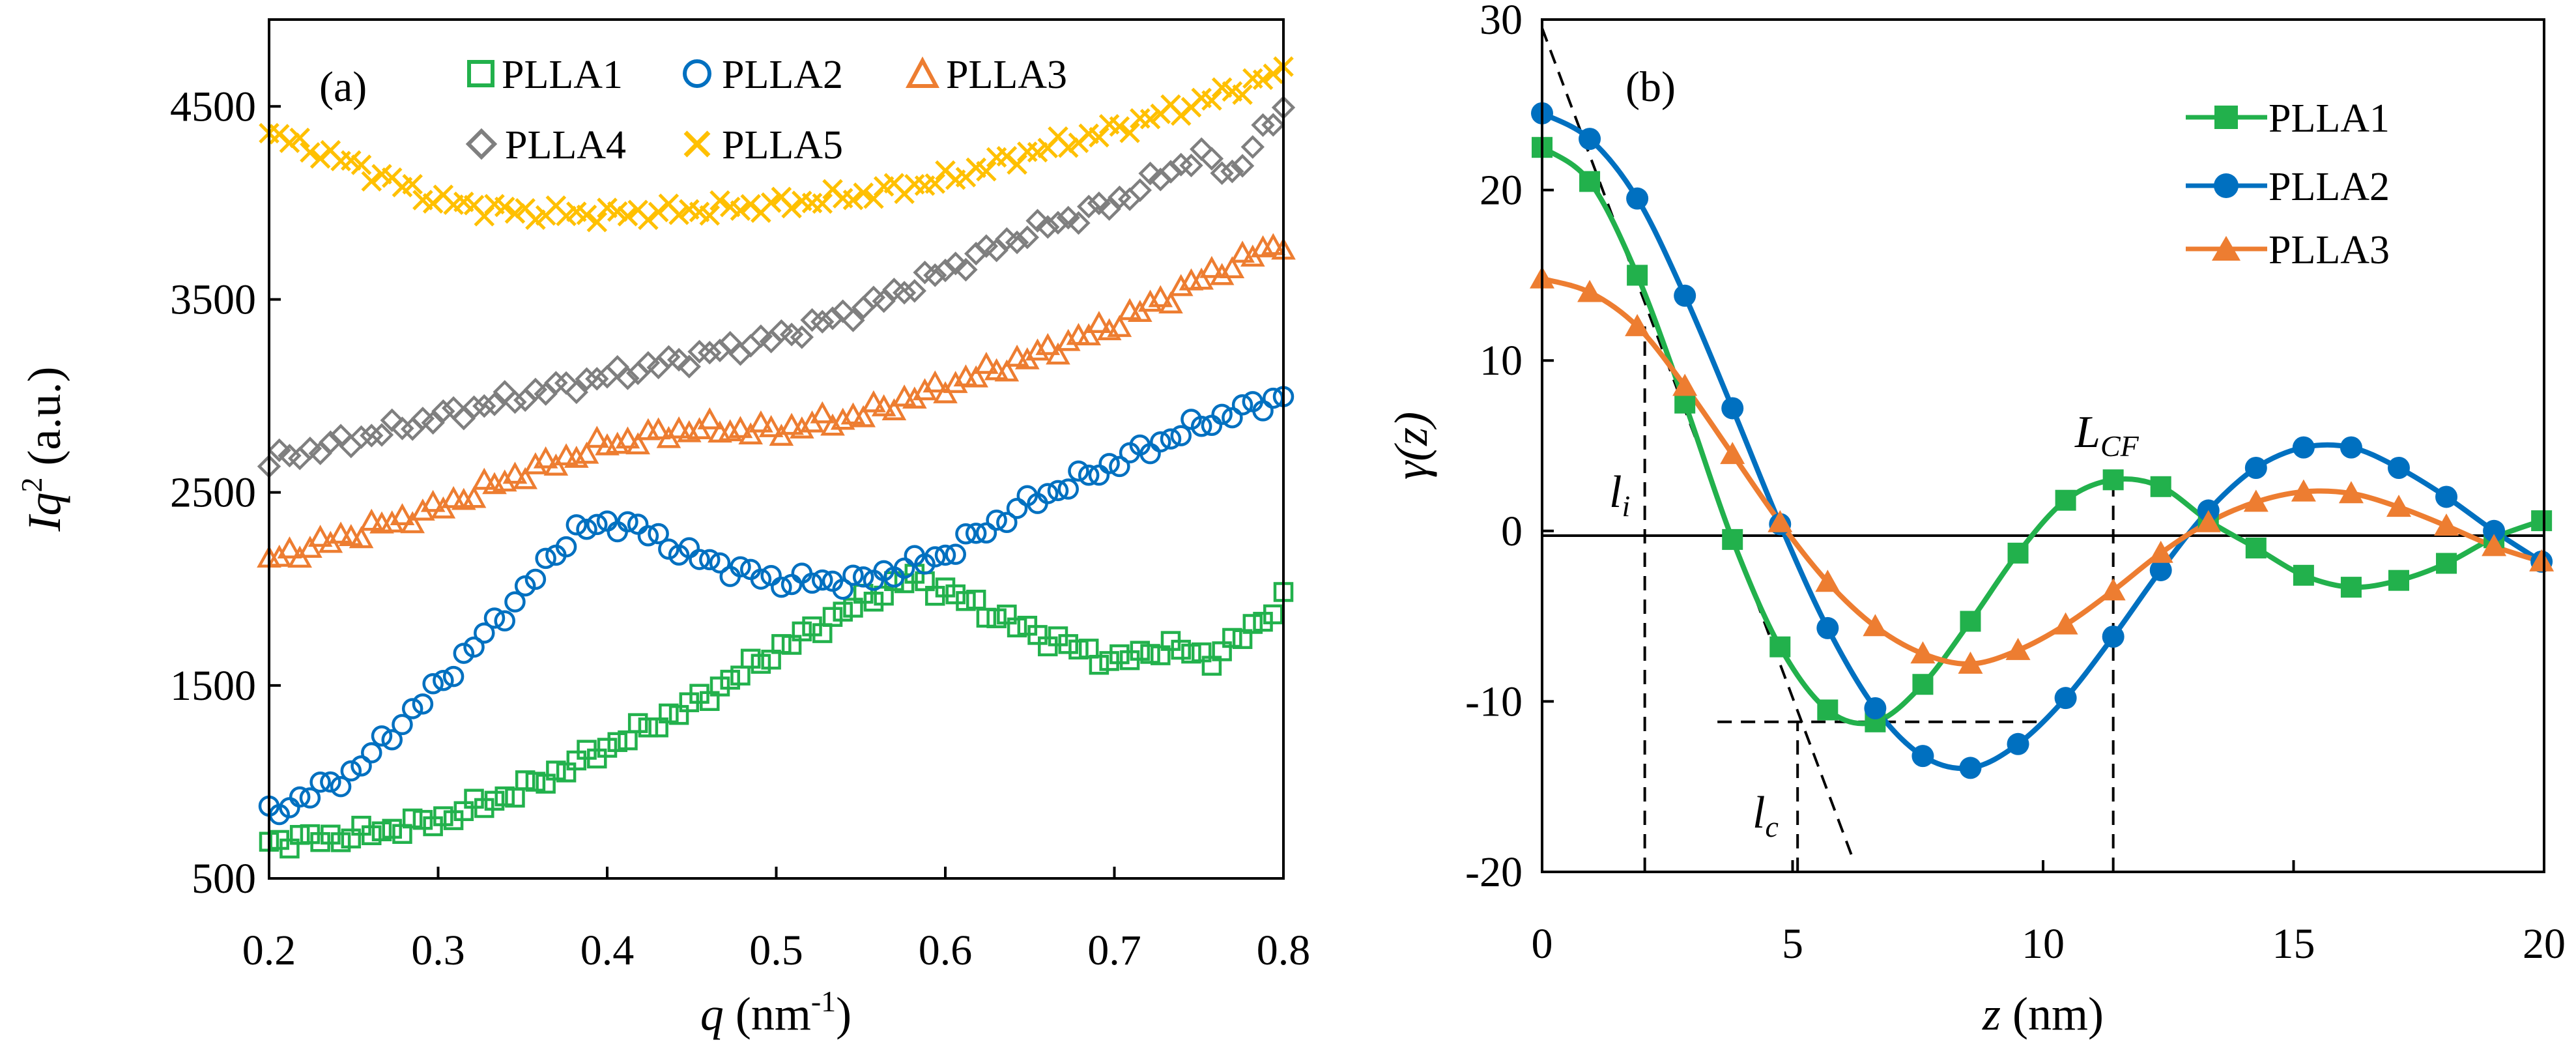 Image resolution: width=2576 pixels, height=1055 pixels. What do you see at coordinates (1501, 360) in the screenshot?
I see `y-tick-label: 10` at bounding box center [1501, 360].